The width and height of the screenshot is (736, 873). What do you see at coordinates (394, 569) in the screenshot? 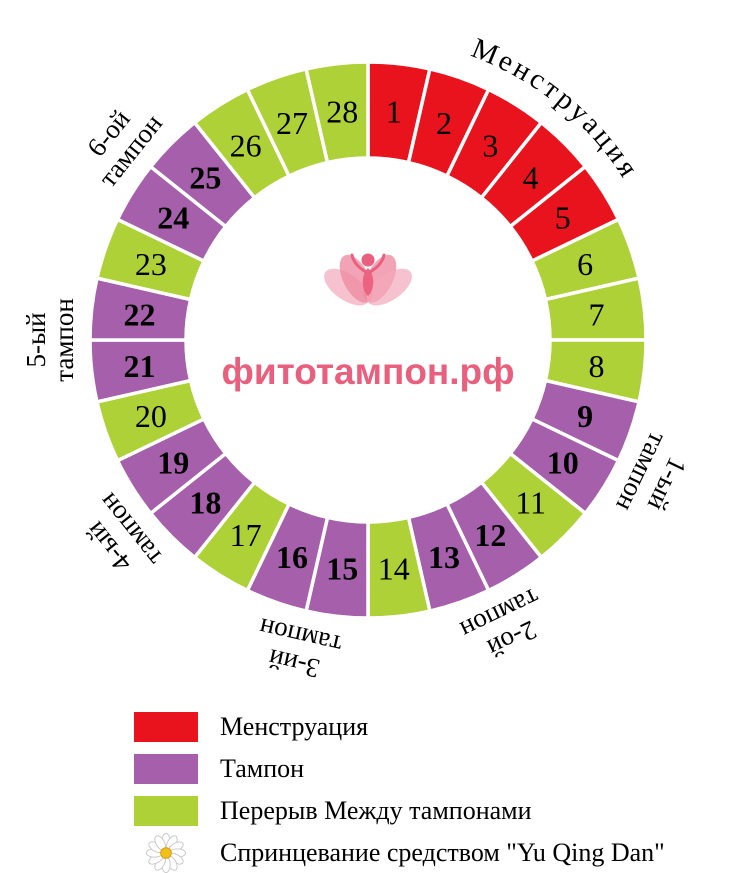
I see `day-number-14: 14` at bounding box center [394, 569].